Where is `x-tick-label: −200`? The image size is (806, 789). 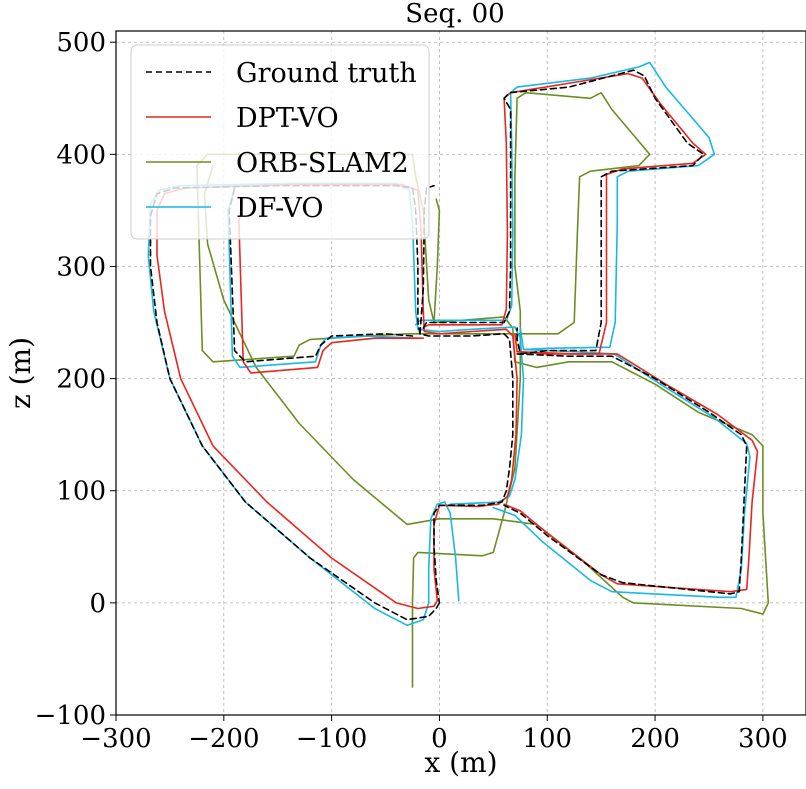
x-tick-label: −200 is located at coordinates (223, 739).